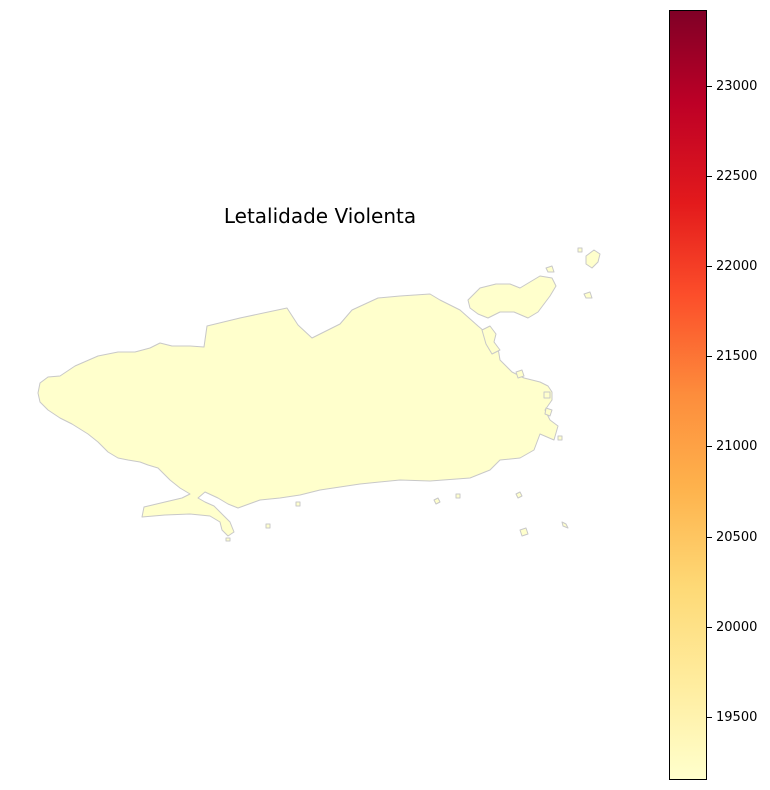 The height and width of the screenshot is (790, 770). I want to click on map-title: Letalidade Violenta, so click(320, 216).